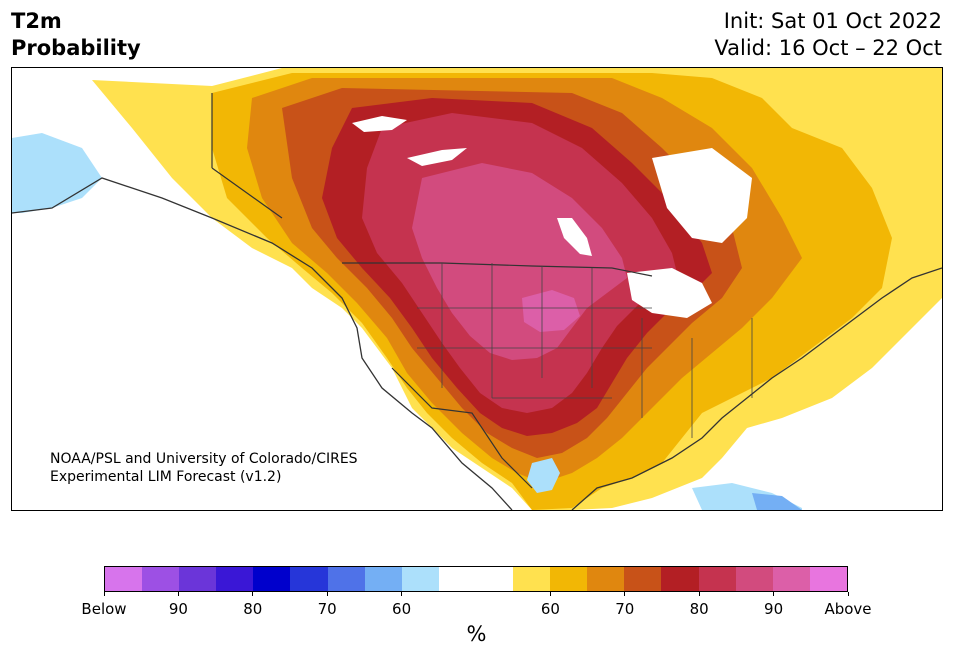 The width and height of the screenshot is (953, 659). I want to click on lake-winnipeg, so click(574, 237).